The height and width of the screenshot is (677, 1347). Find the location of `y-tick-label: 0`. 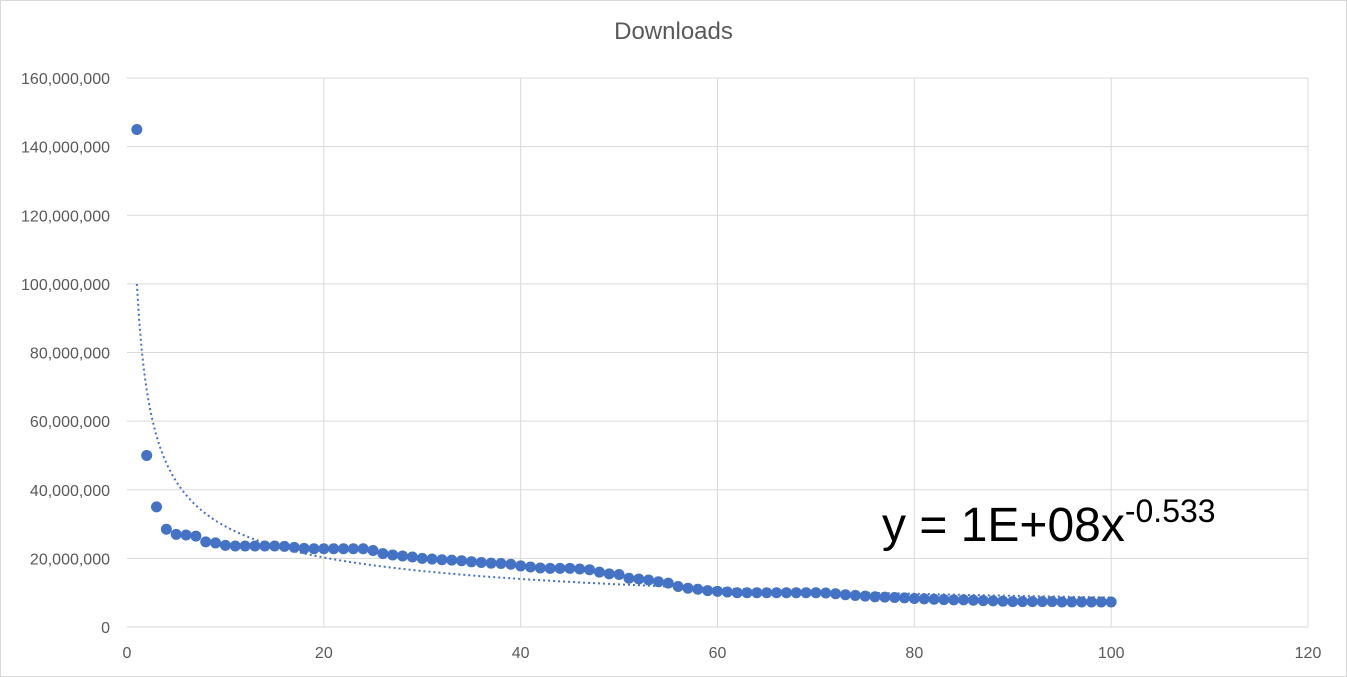

y-tick-label: 0 is located at coordinates (105, 628).